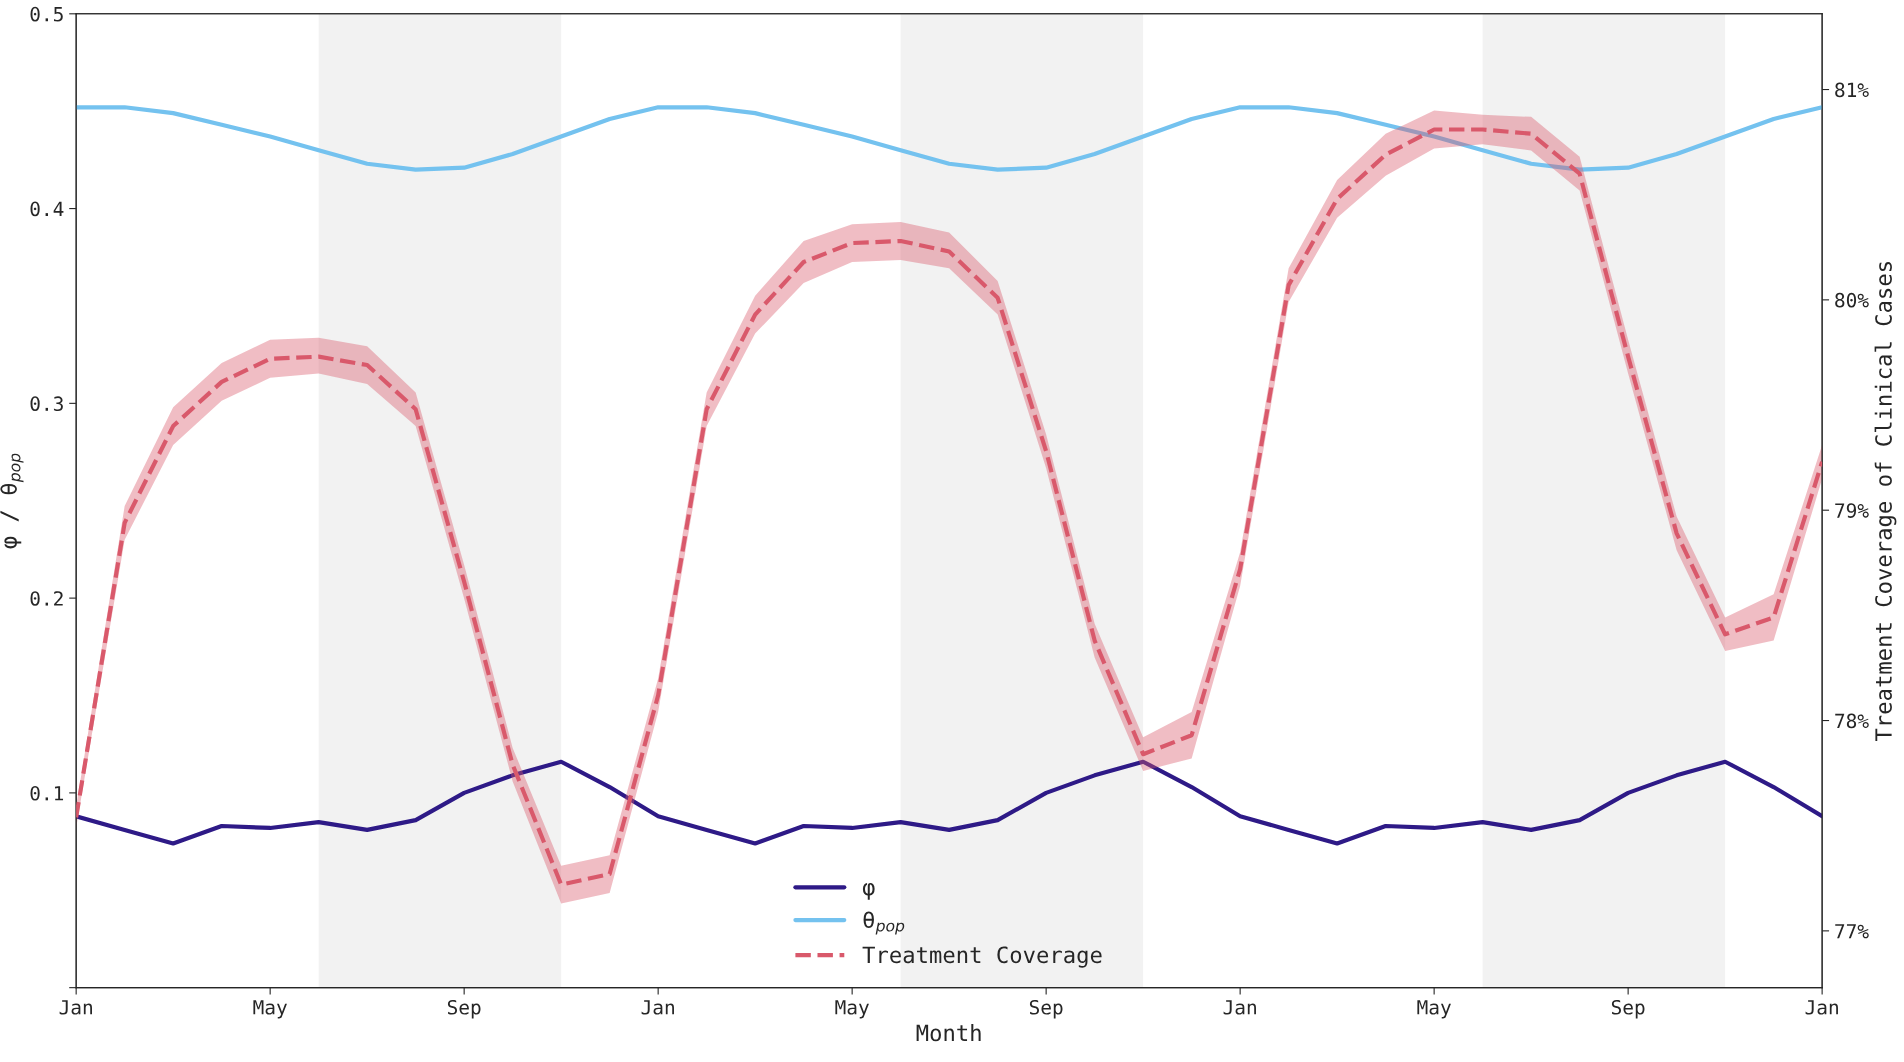 The height and width of the screenshot is (1062, 1904). I want to click on y2-tick-label: 78%, so click(1852, 721).